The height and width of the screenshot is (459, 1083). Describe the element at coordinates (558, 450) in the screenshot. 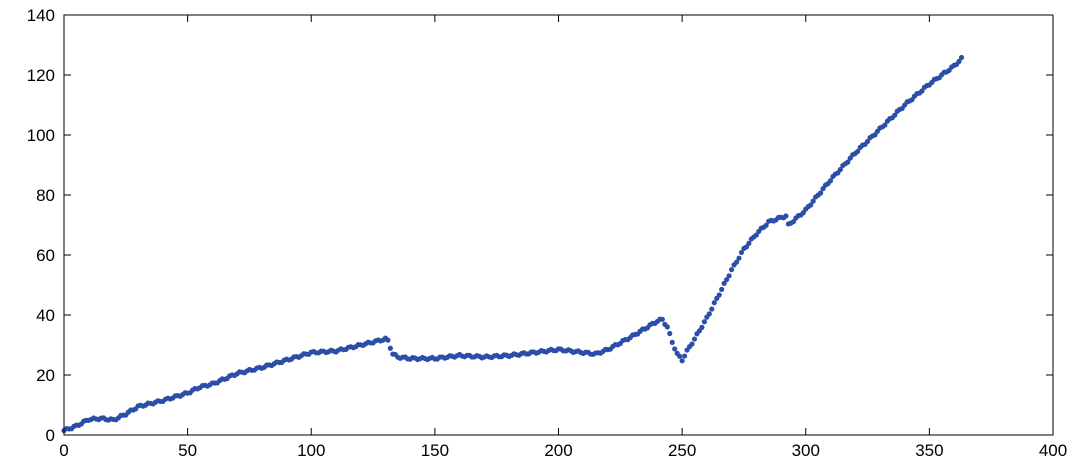

I see `x-tick-label: 200` at that location.